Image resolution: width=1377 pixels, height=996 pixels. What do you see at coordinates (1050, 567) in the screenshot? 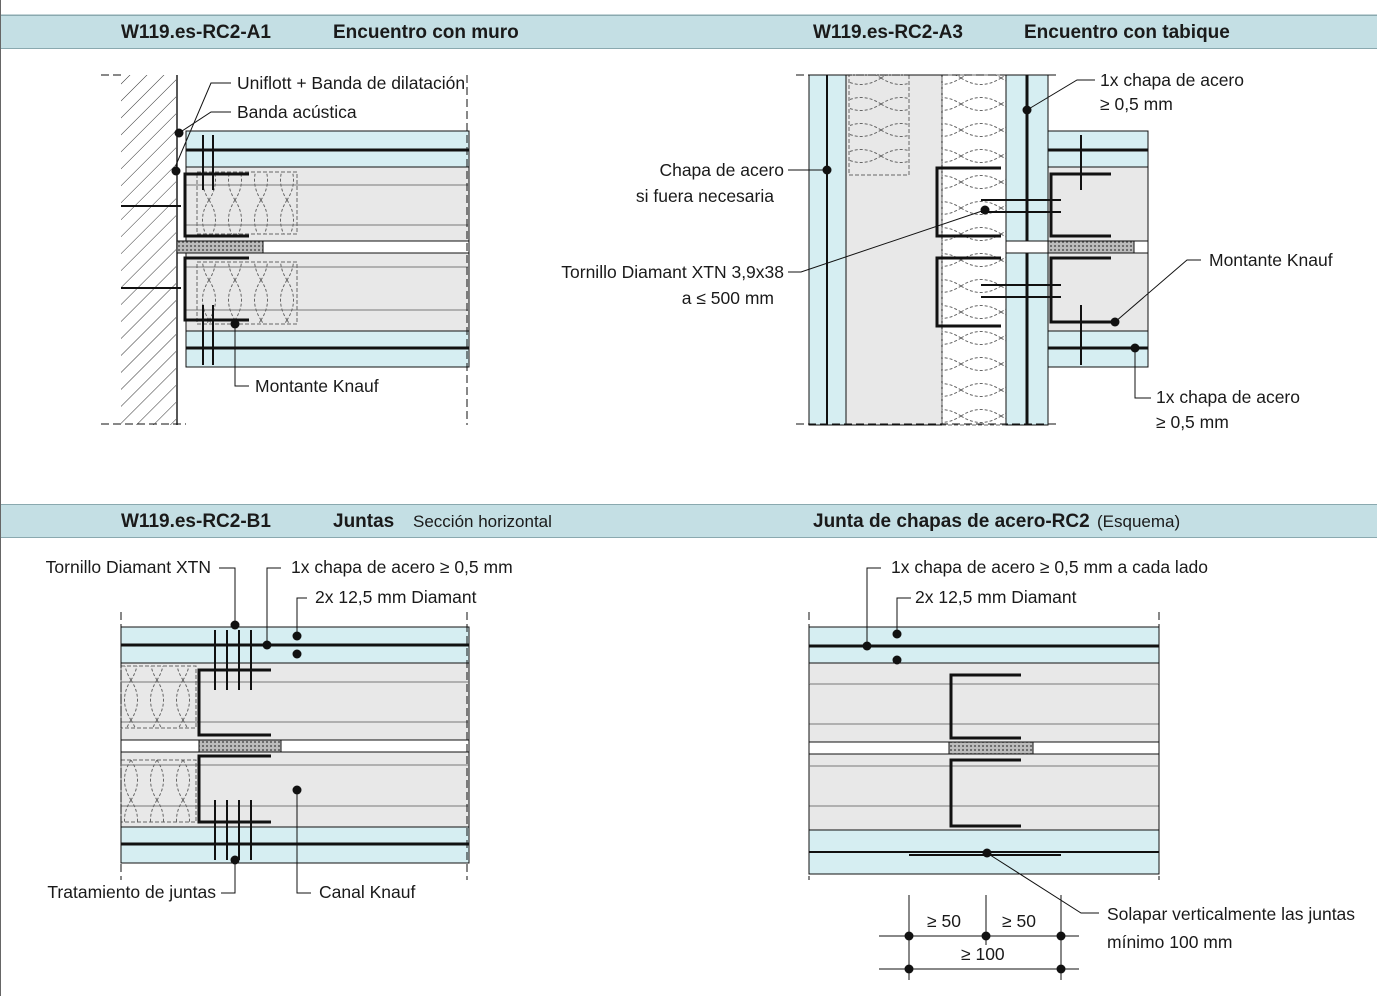
I see `label-junta-chapa: 1x chapa de acero ≥ 0,5 mm a cada lado` at bounding box center [1050, 567].